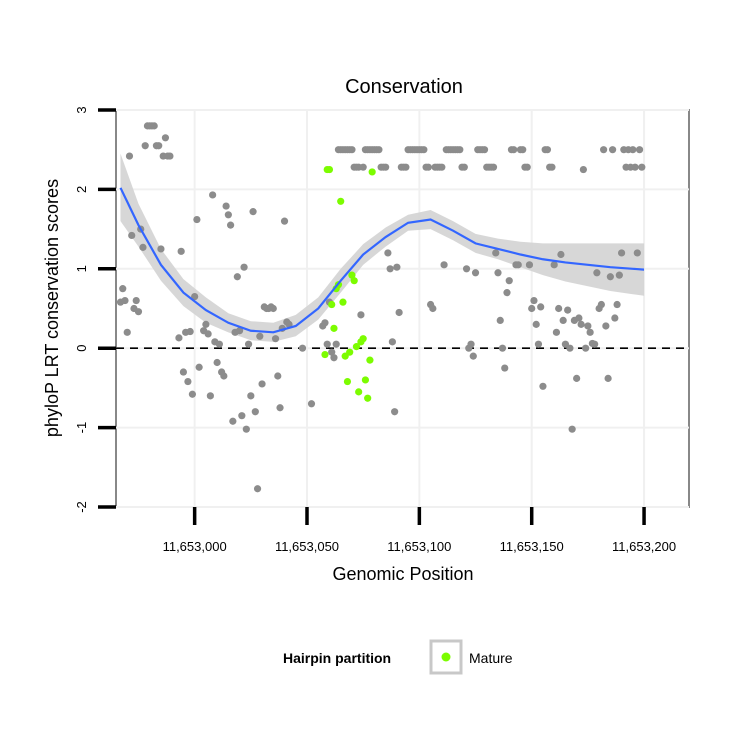  Describe the element at coordinates (81, 428) in the screenshot. I see `y-tick-label-1: -1` at that location.